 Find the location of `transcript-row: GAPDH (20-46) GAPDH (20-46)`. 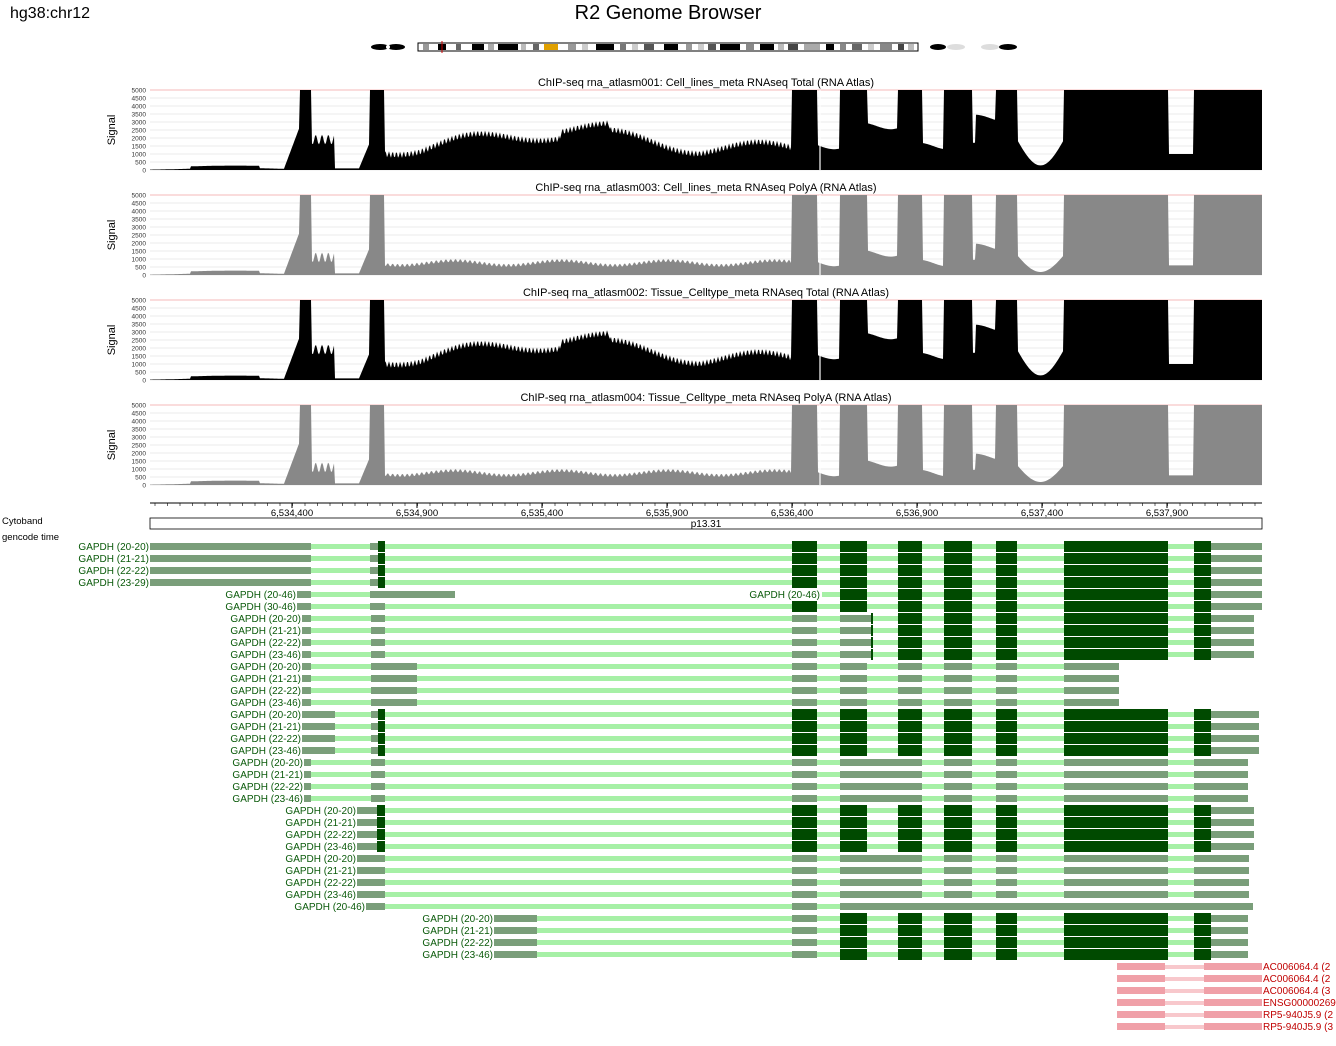

transcript-row: GAPDH (20-46) GAPDH (20-46) is located at coordinates (743, 595).